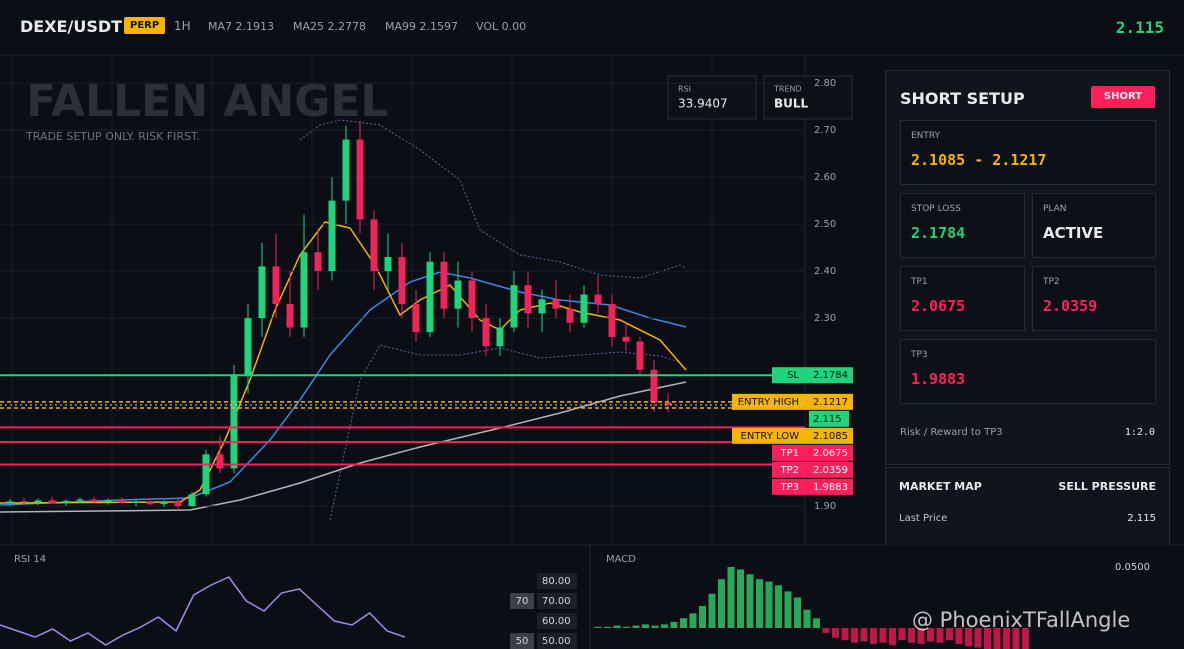 The width and height of the screenshot is (1184, 649). Describe the element at coordinates (1123, 97) in the screenshot. I see `short-badge: SHORT` at that location.